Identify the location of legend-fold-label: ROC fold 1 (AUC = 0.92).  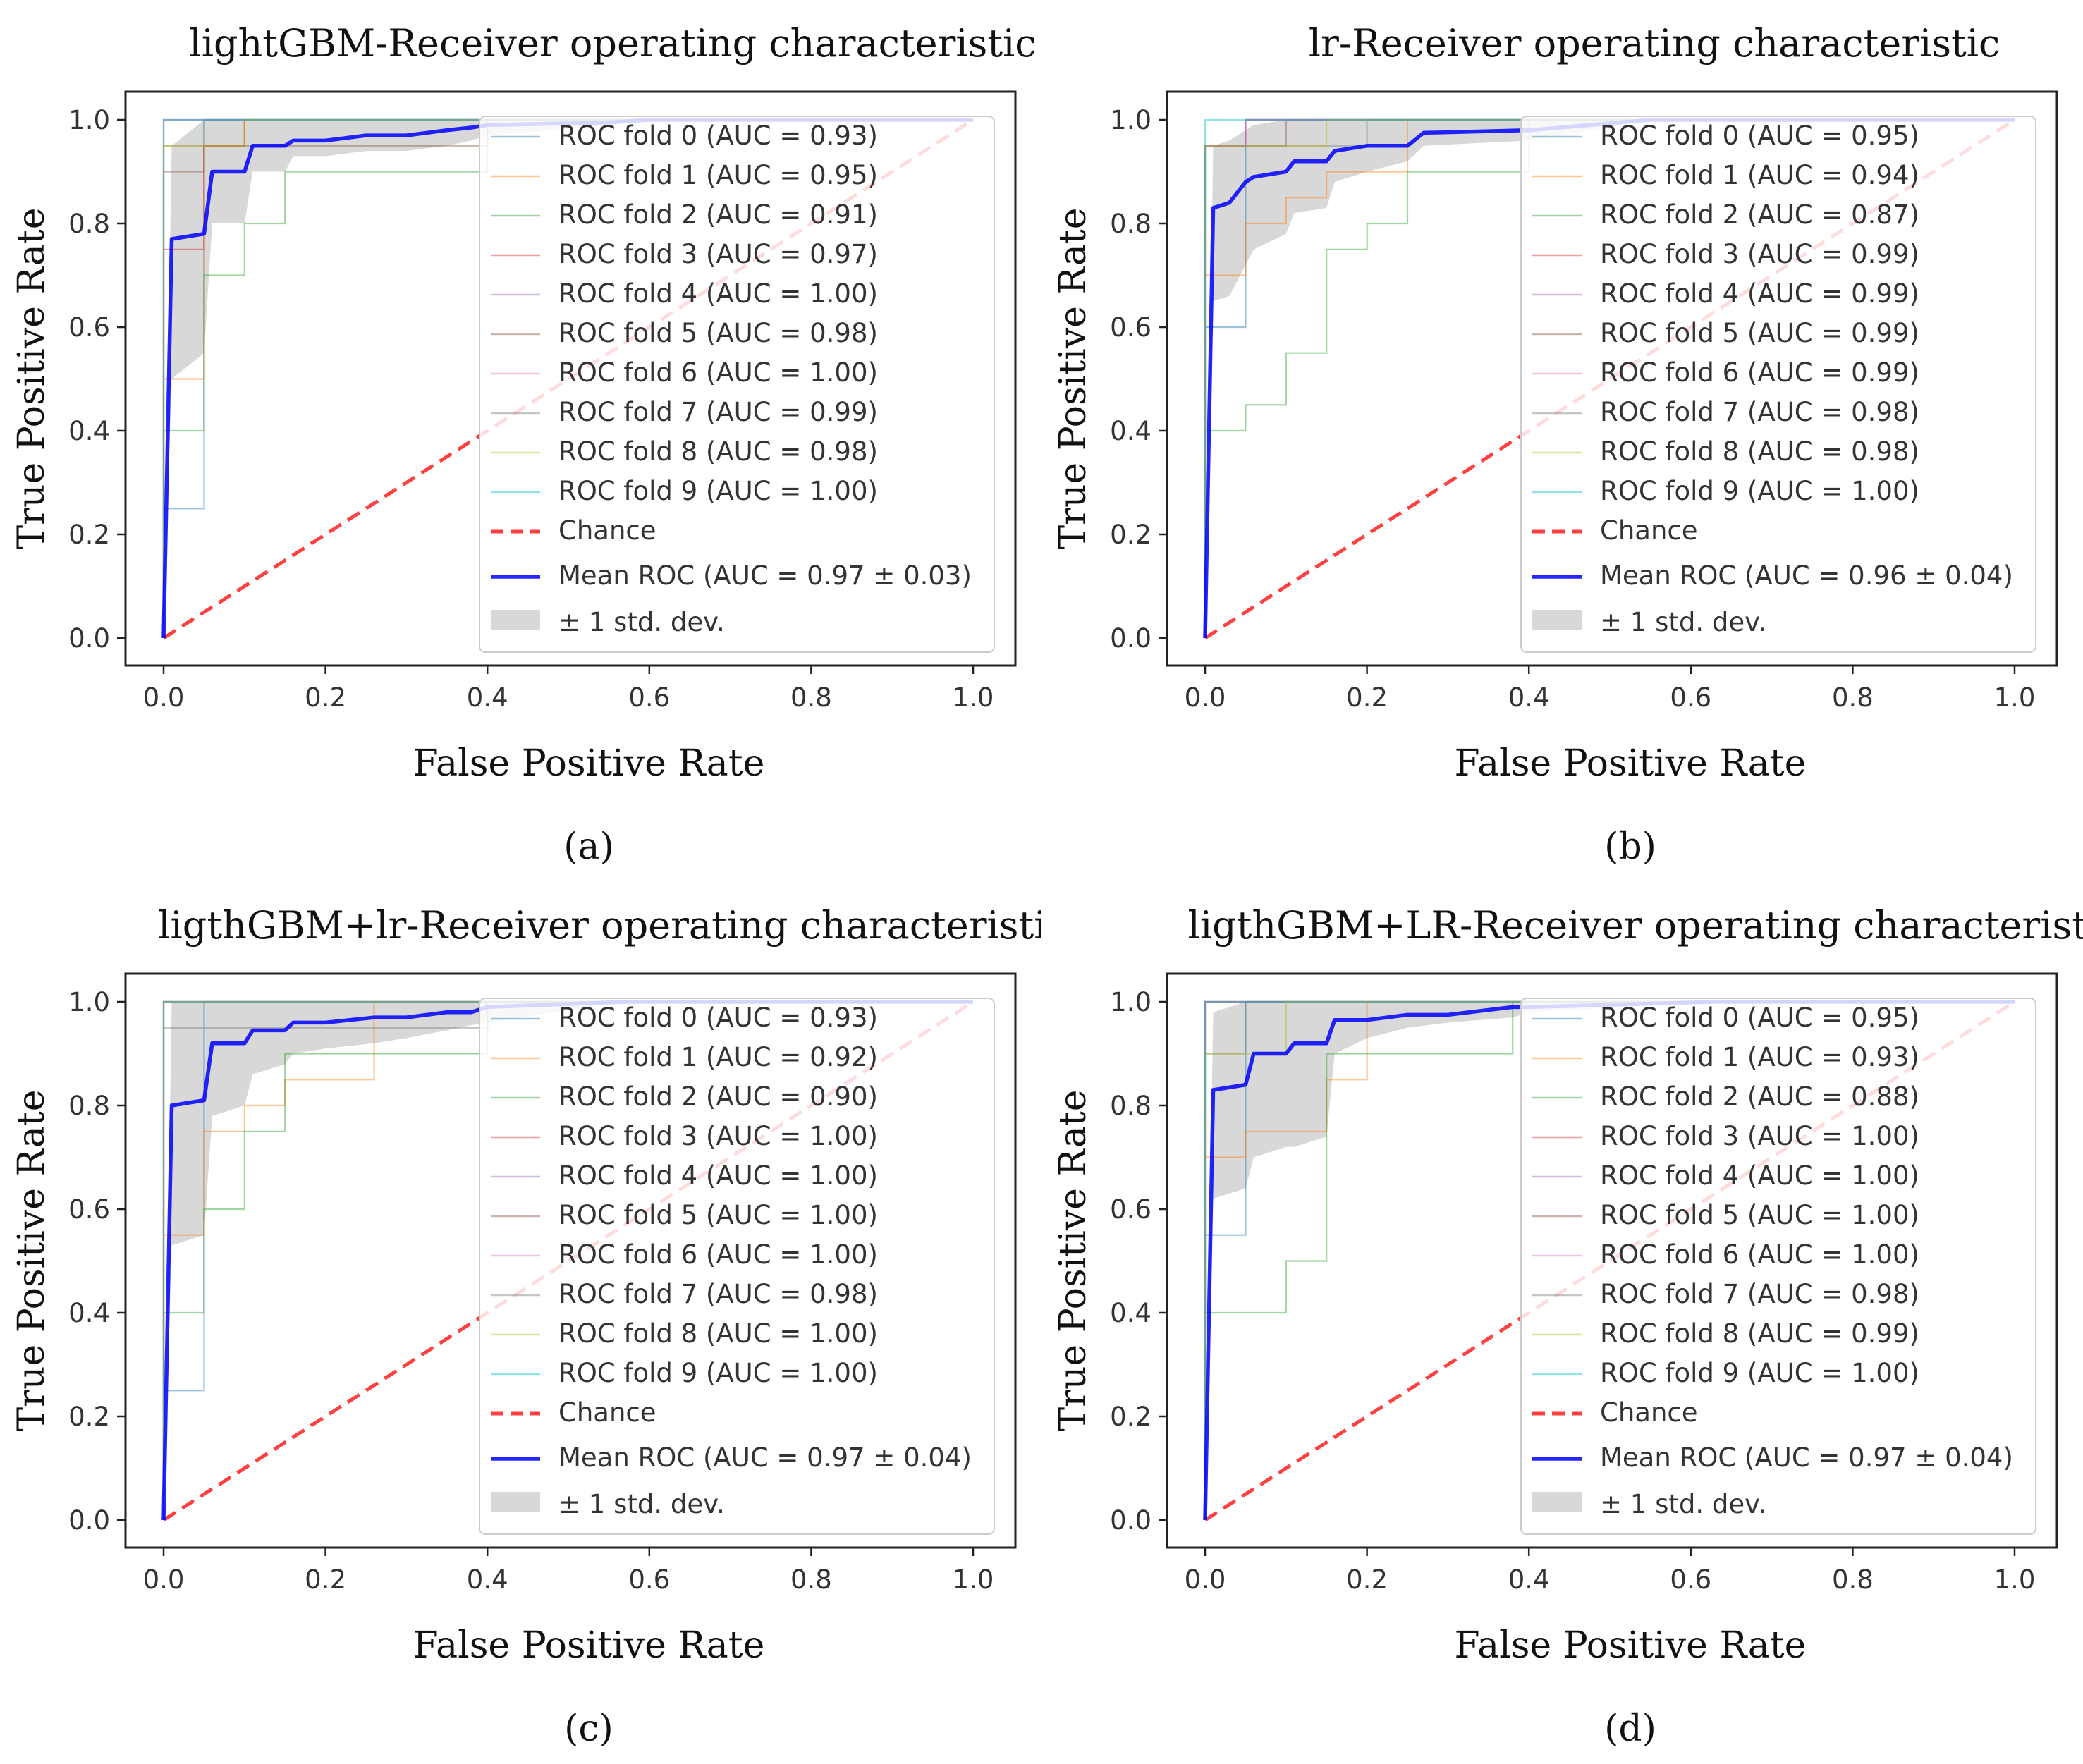
(718, 1057).